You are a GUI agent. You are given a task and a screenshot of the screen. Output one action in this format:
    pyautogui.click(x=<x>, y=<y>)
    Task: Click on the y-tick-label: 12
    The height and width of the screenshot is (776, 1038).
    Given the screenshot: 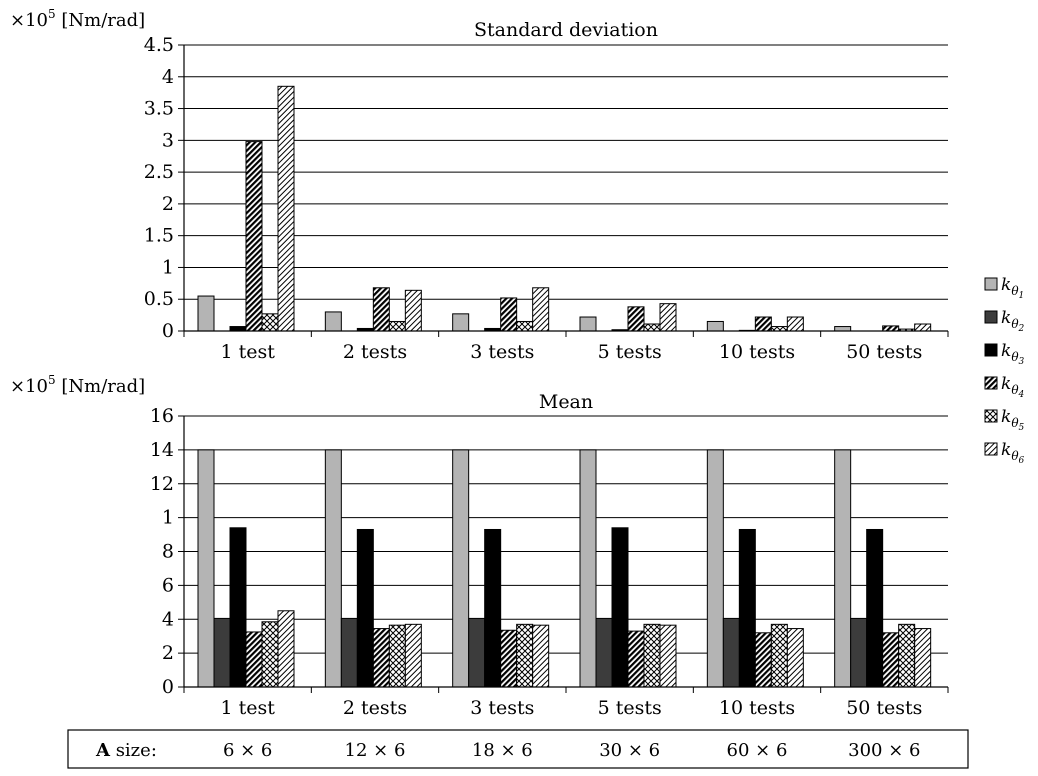 What is the action you would take?
    pyautogui.click(x=162, y=484)
    